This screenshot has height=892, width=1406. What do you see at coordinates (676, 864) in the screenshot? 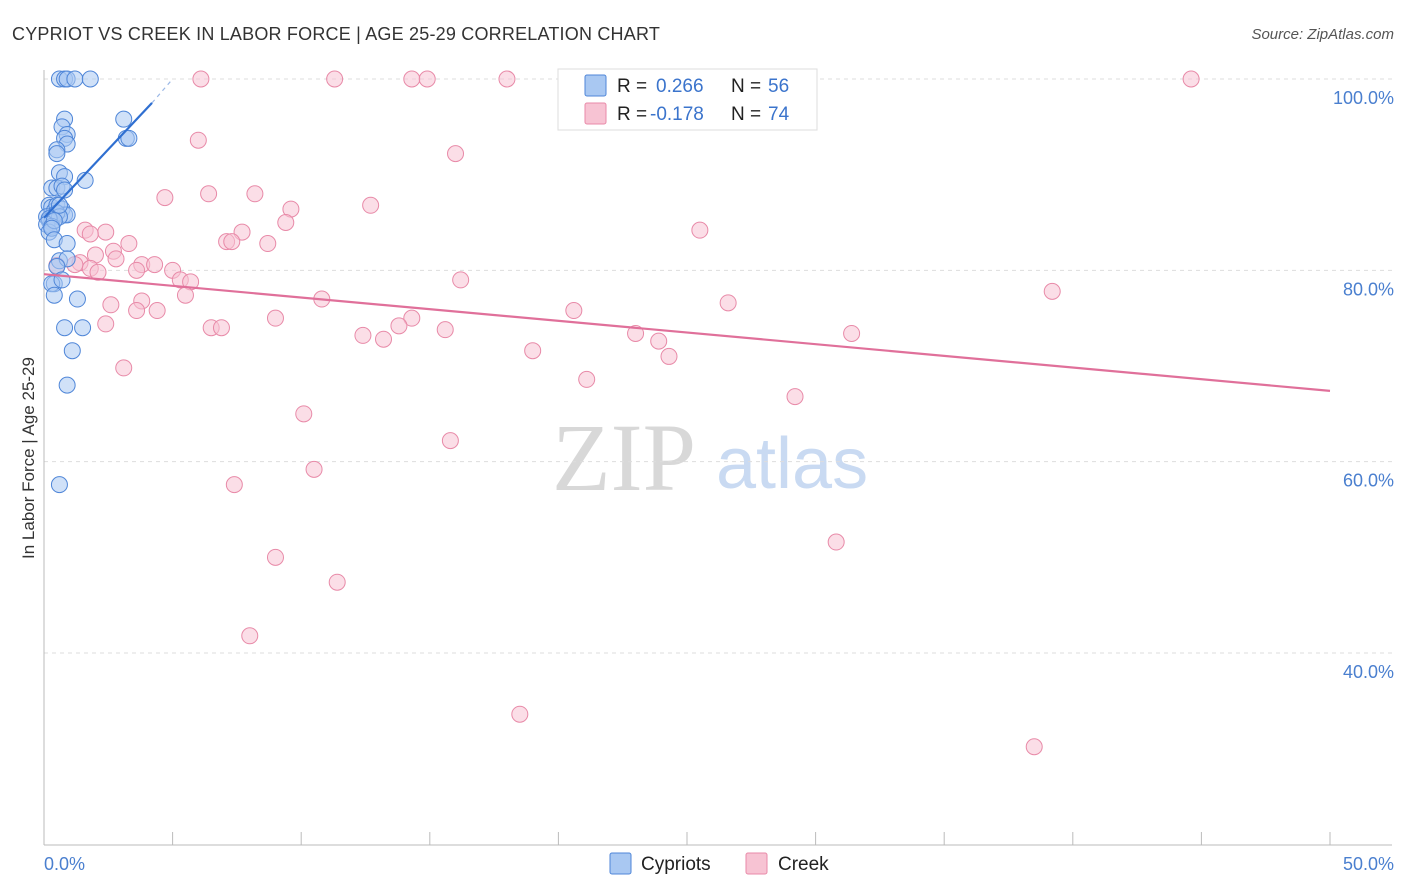
I see `bottom-legend-label-cypriots: Cypriots` at bounding box center [676, 864].